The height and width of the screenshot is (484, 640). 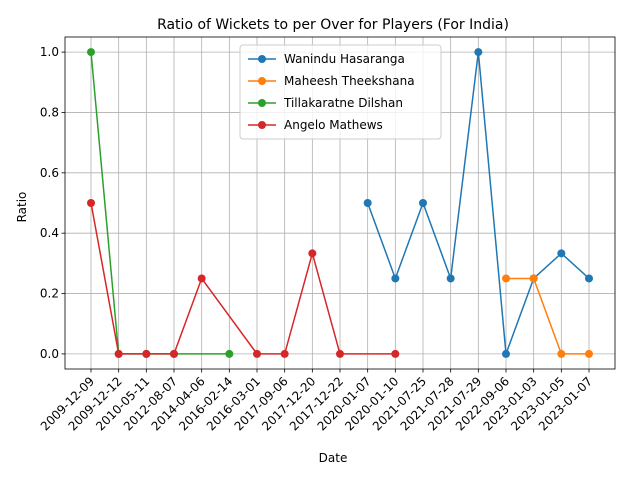 I want to click on legend-item: Maheesh Theekshana, so click(x=331, y=81).